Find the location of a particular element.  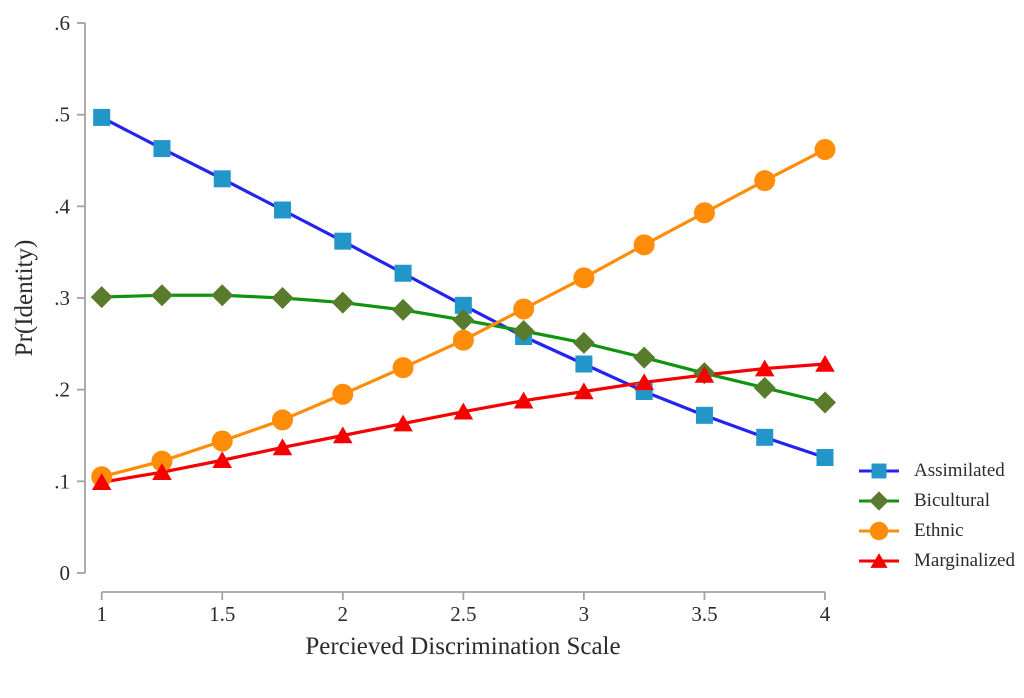

y-tick-label: .5 is located at coordinates (62, 115).